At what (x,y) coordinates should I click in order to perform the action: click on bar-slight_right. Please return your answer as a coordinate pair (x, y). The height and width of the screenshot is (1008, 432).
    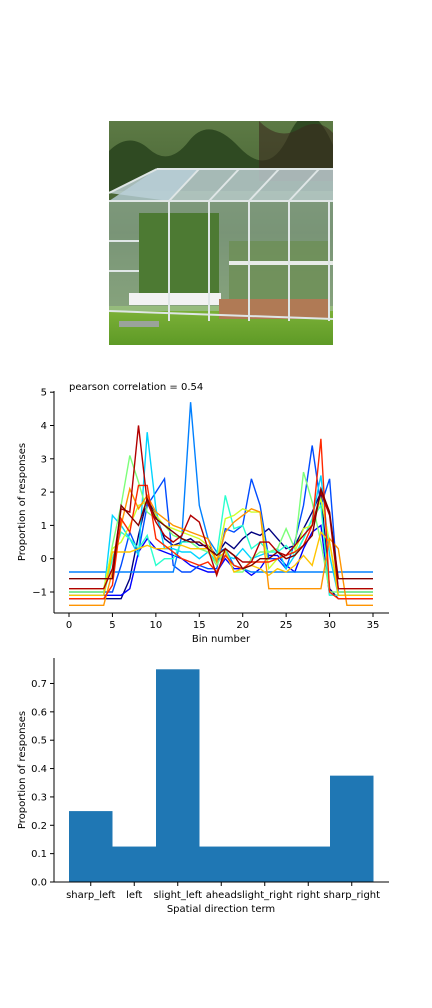
    Looking at the image, I should click on (265, 864).